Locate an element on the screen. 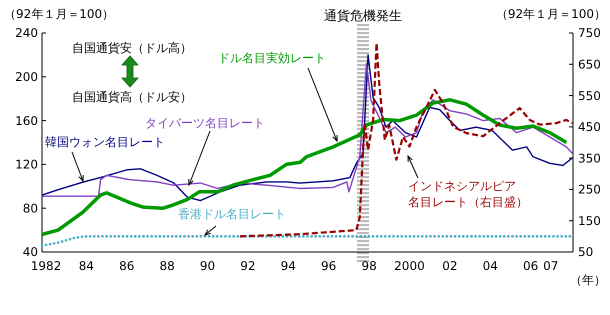 The height and width of the screenshot is (315, 610). y2-tick-label: 550 is located at coordinates (589, 95).